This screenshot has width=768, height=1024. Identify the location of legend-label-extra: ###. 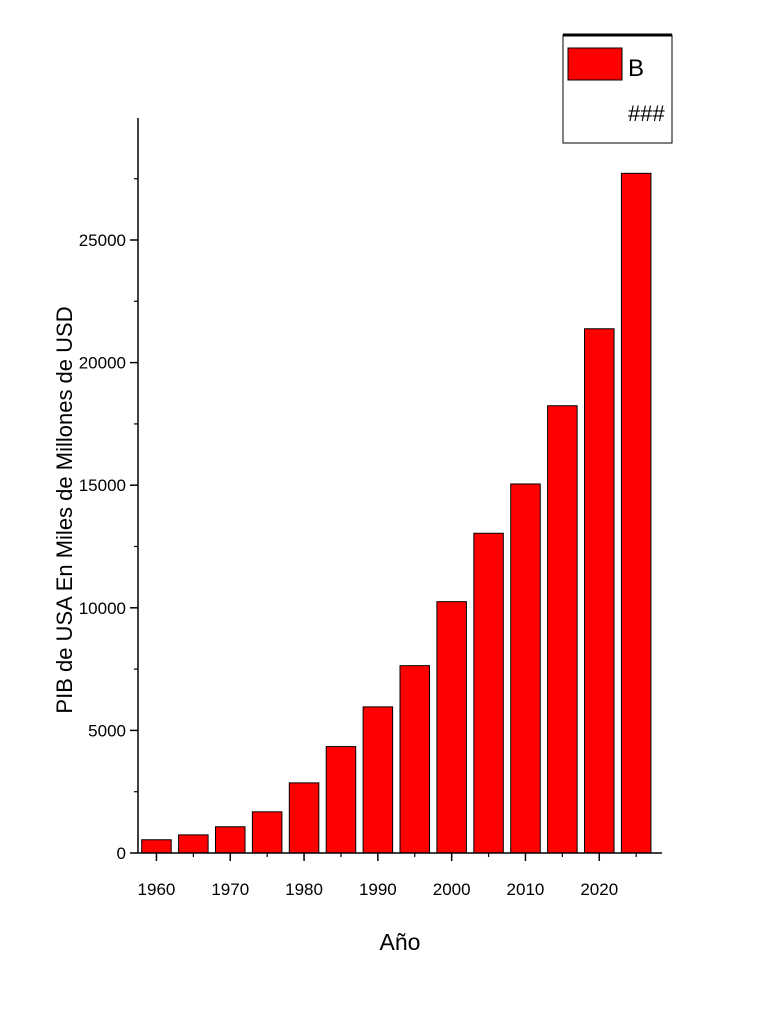
(646, 113).